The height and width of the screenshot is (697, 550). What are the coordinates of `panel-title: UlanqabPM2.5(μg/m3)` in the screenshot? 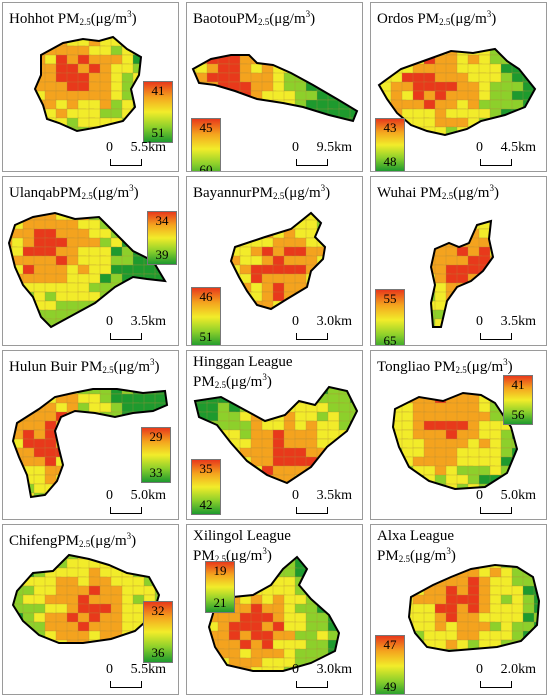 It's located at (74, 192).